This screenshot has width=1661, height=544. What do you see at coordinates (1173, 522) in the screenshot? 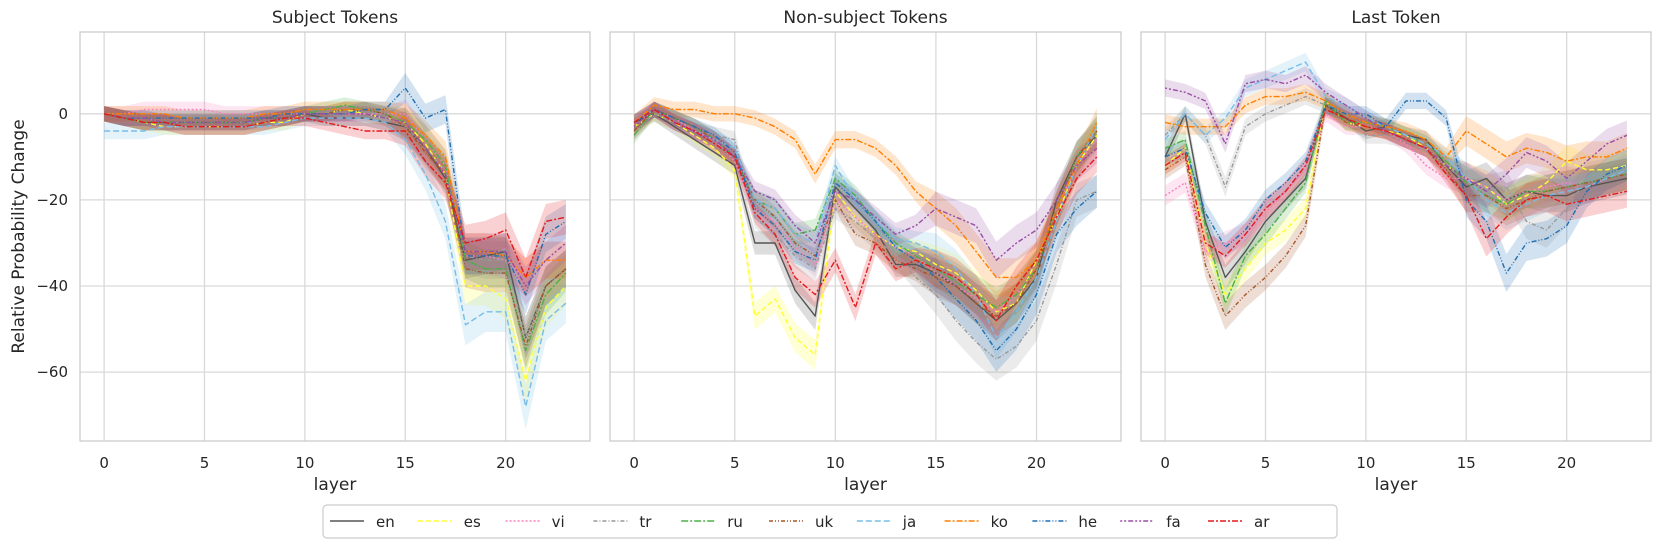
I see `legend-label-fa: fa` at bounding box center [1173, 522].